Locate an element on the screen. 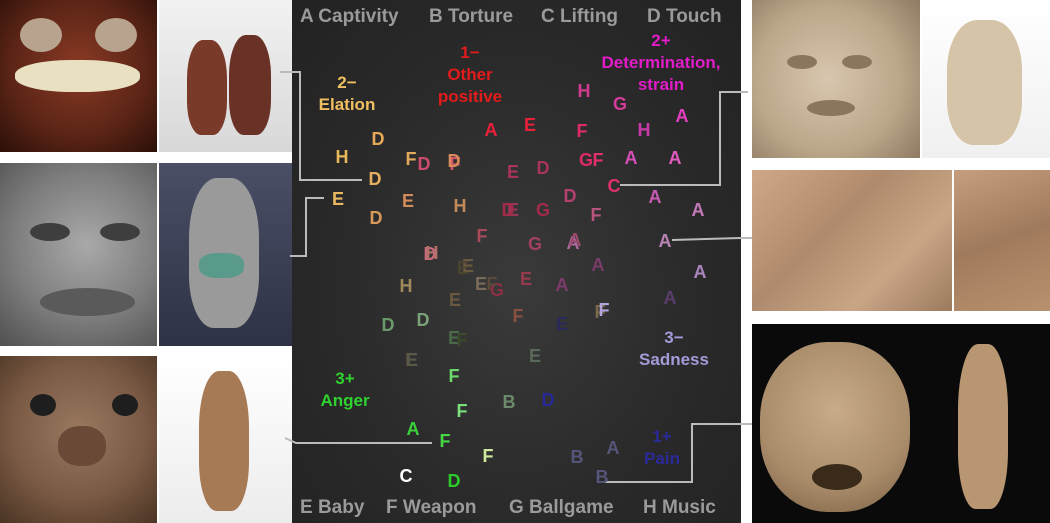 This screenshot has width=1050, height=523. cluster-pain-level: 1+ is located at coordinates (662, 436).